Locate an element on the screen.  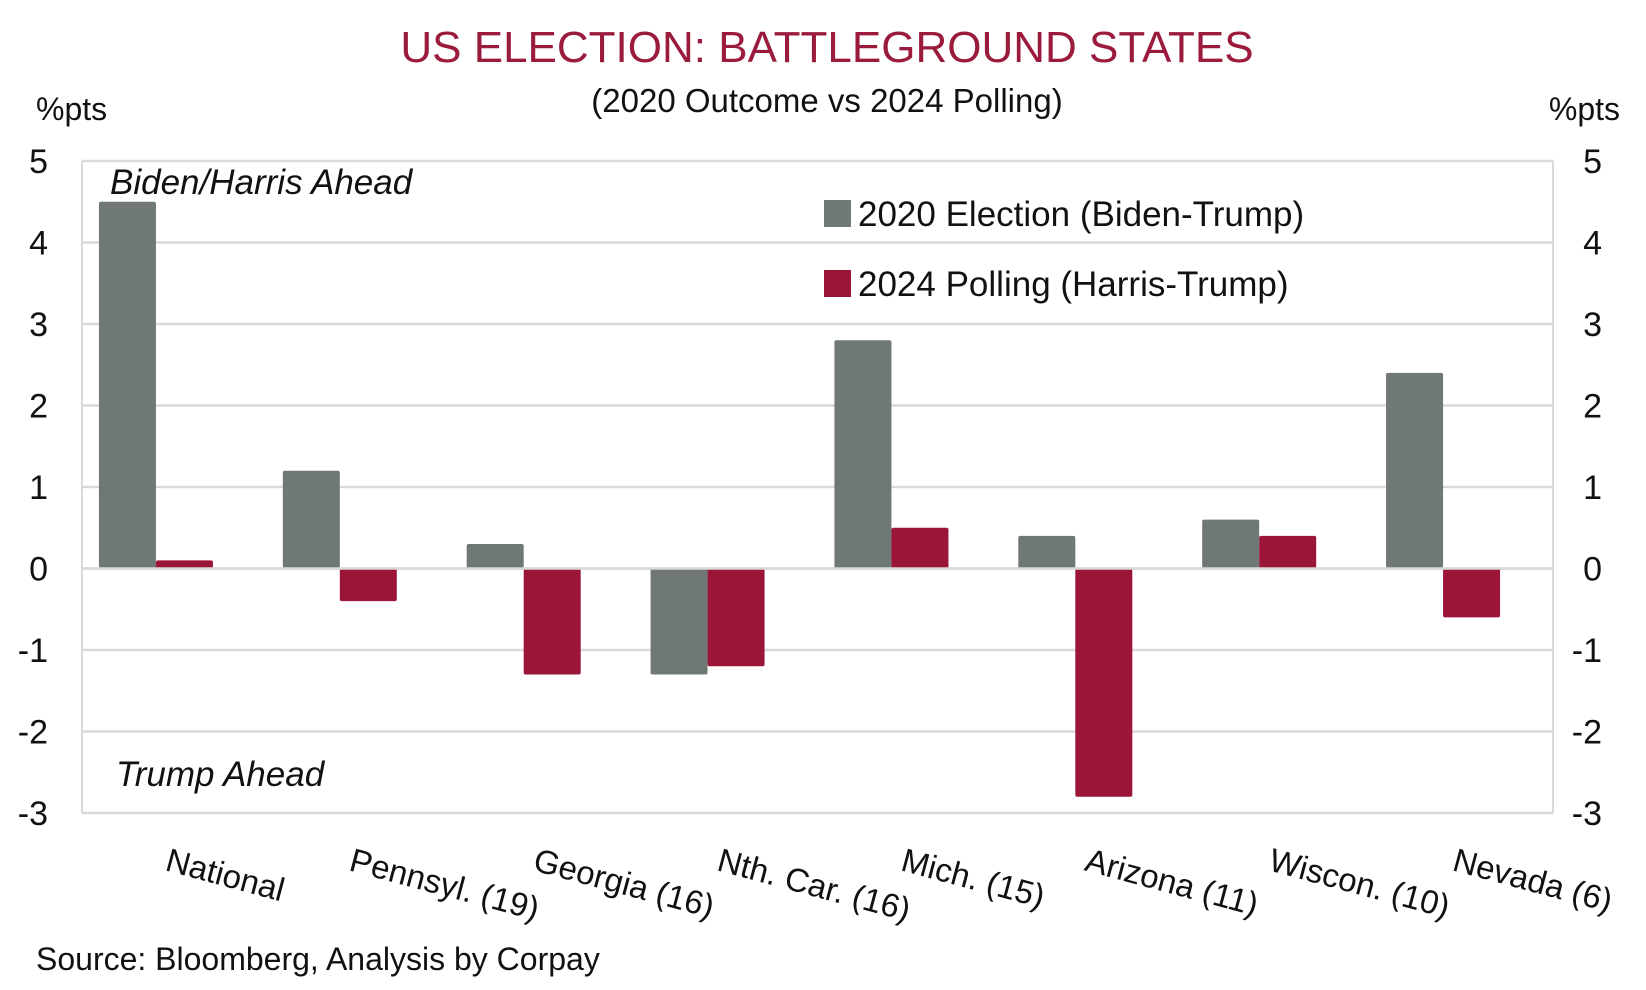
right-y-axis-ticks: 5 4 3 2 1 0 -1 -2 -3 is located at coordinates (1587, 488).